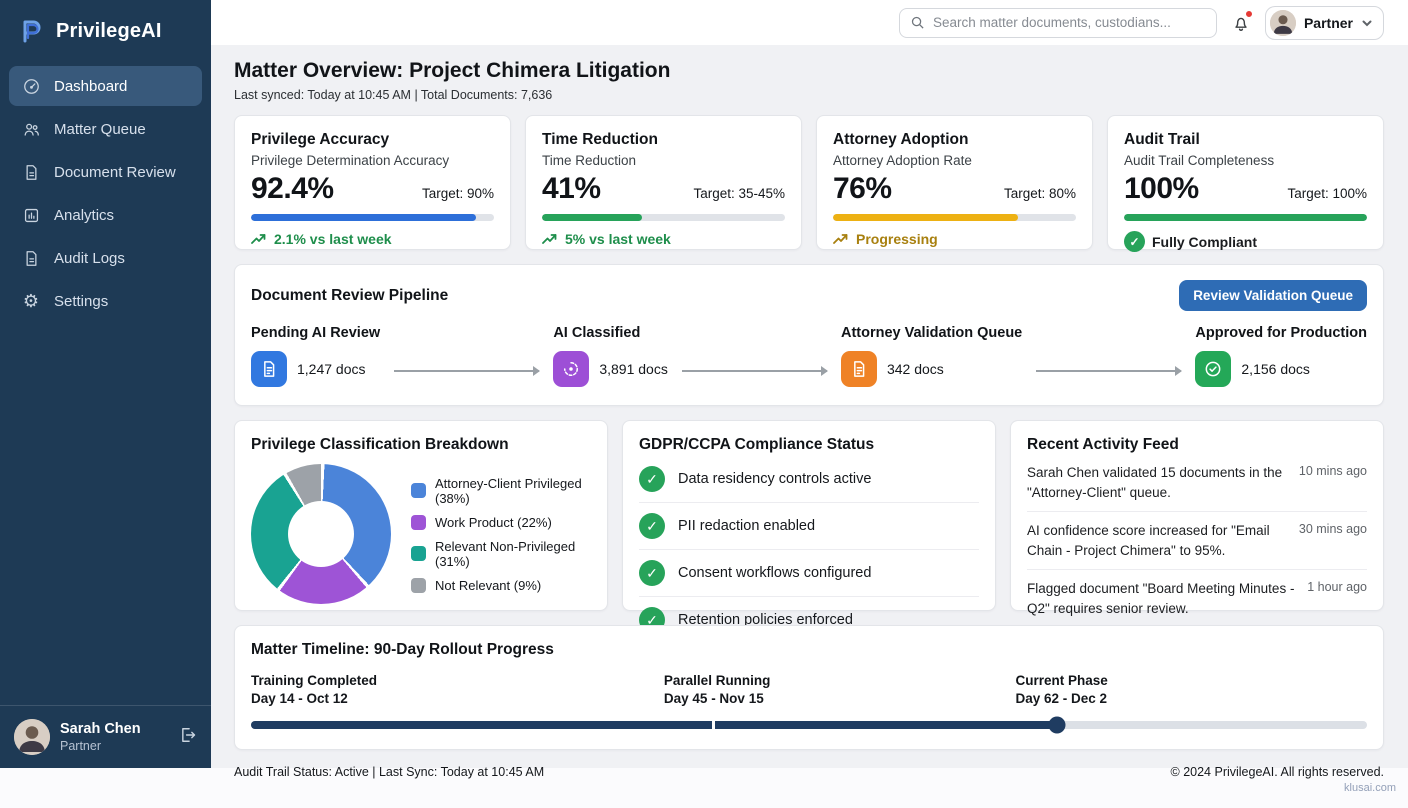 The width and height of the screenshot is (1408, 808). What do you see at coordinates (704, 788) in the screenshot?
I see `bottom-strip: klusai.com` at bounding box center [704, 788].